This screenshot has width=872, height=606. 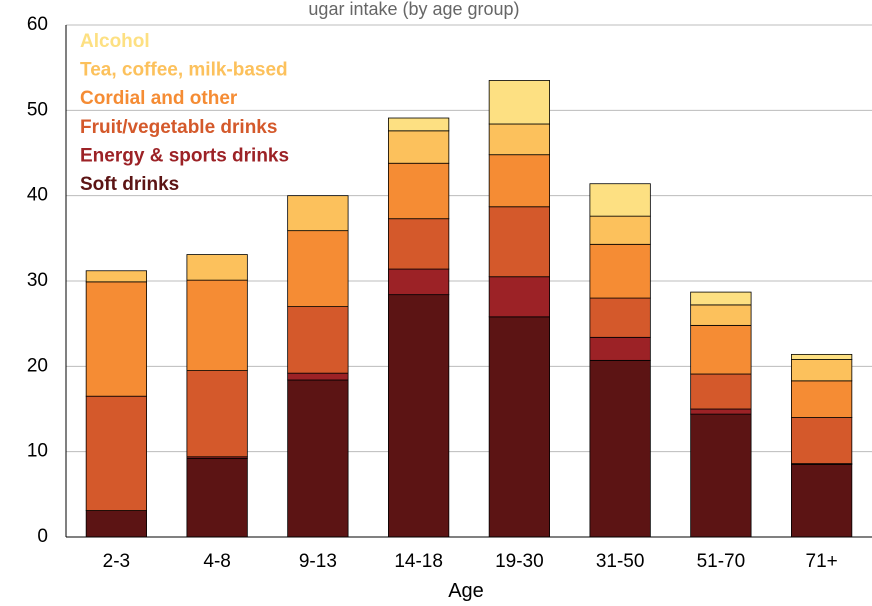 I want to click on x-tick-label: 71+, so click(x=822, y=561).